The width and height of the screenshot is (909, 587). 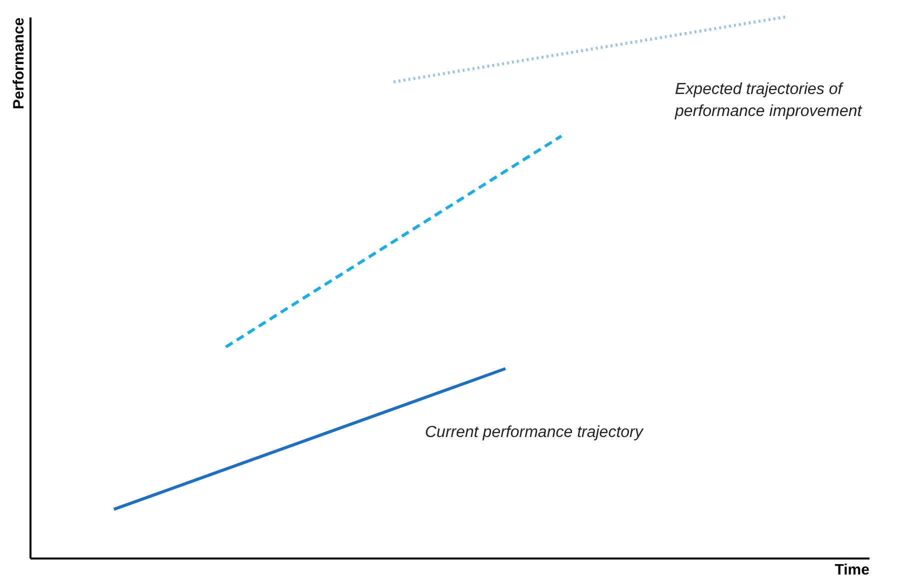 What do you see at coordinates (852, 570) in the screenshot?
I see `x-axis-title: Time` at bounding box center [852, 570].